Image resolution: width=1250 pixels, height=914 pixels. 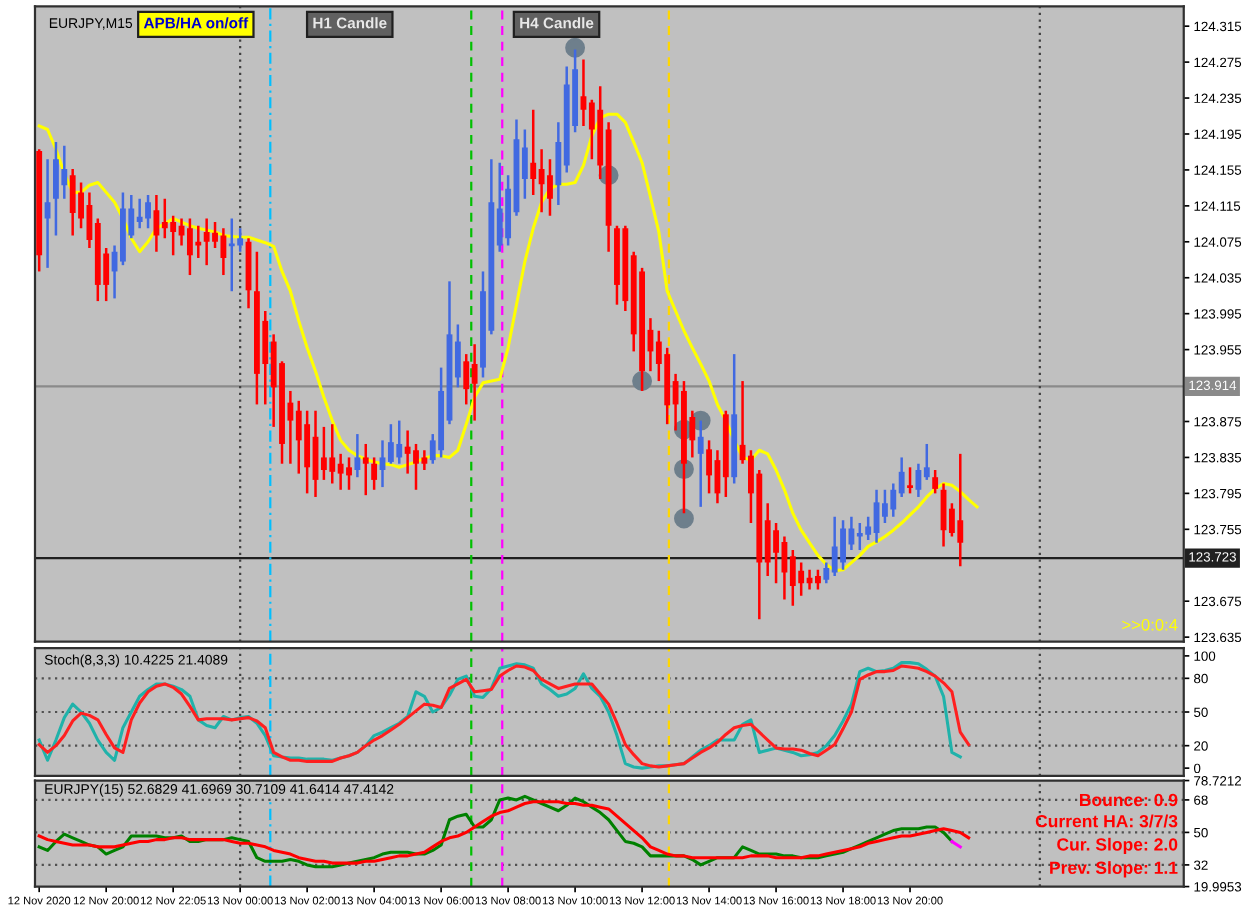 I want to click on text: Current HA: 3/7/3, so click(x=1106, y=821).